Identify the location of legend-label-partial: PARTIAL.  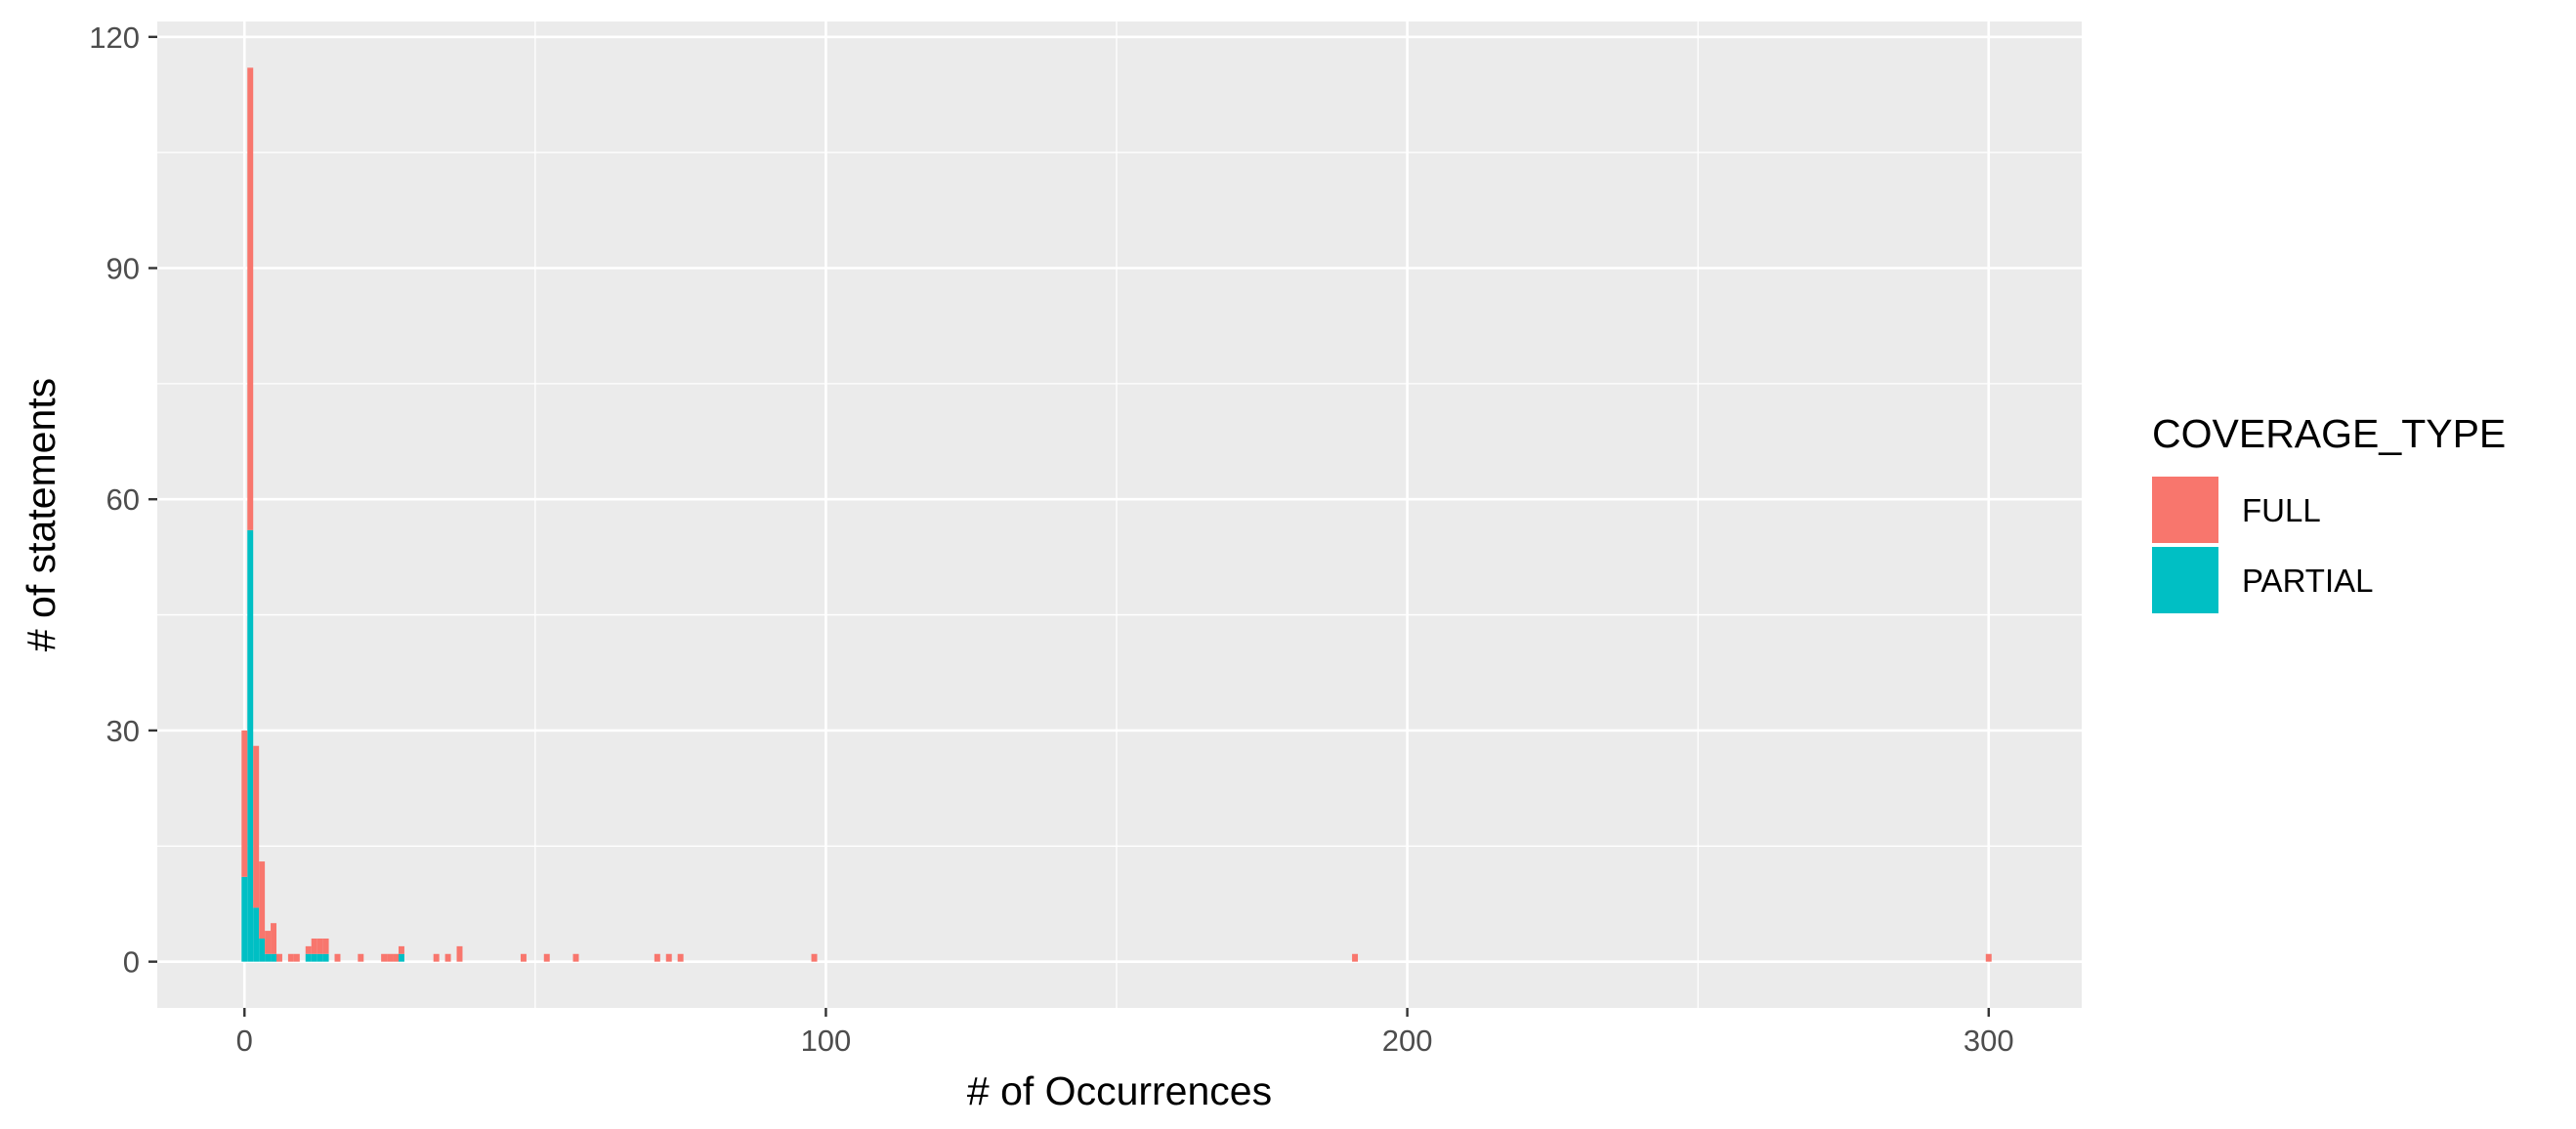
(2308, 581).